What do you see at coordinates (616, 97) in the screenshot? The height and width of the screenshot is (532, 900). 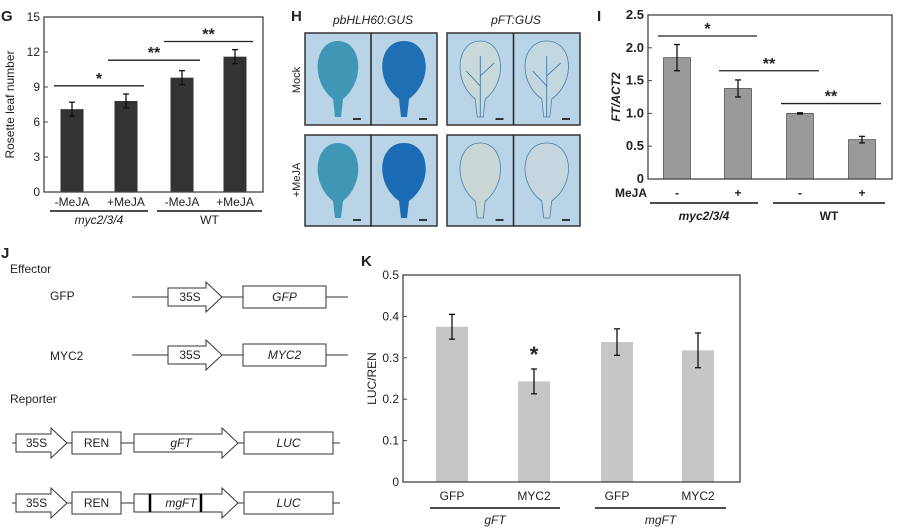 I see `y-axis-label: FT/ACT2` at bounding box center [616, 97].